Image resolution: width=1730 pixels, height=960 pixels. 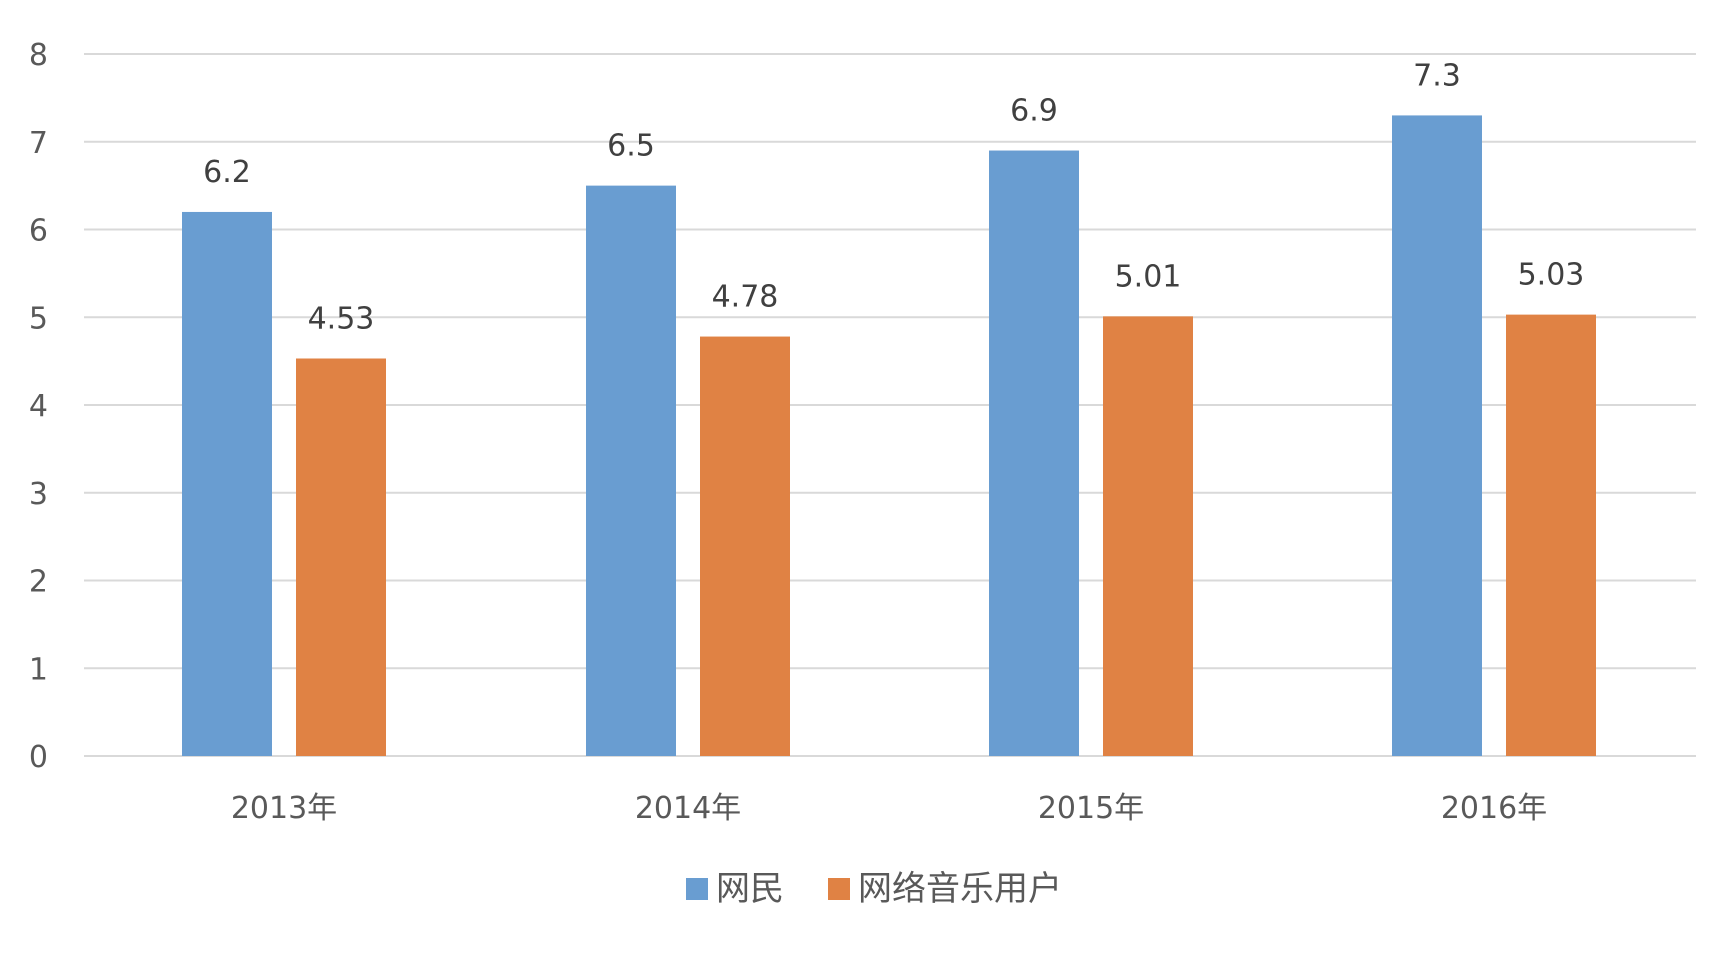 What do you see at coordinates (1034, 111) in the screenshot?
I see `data-label: 6.9` at bounding box center [1034, 111].